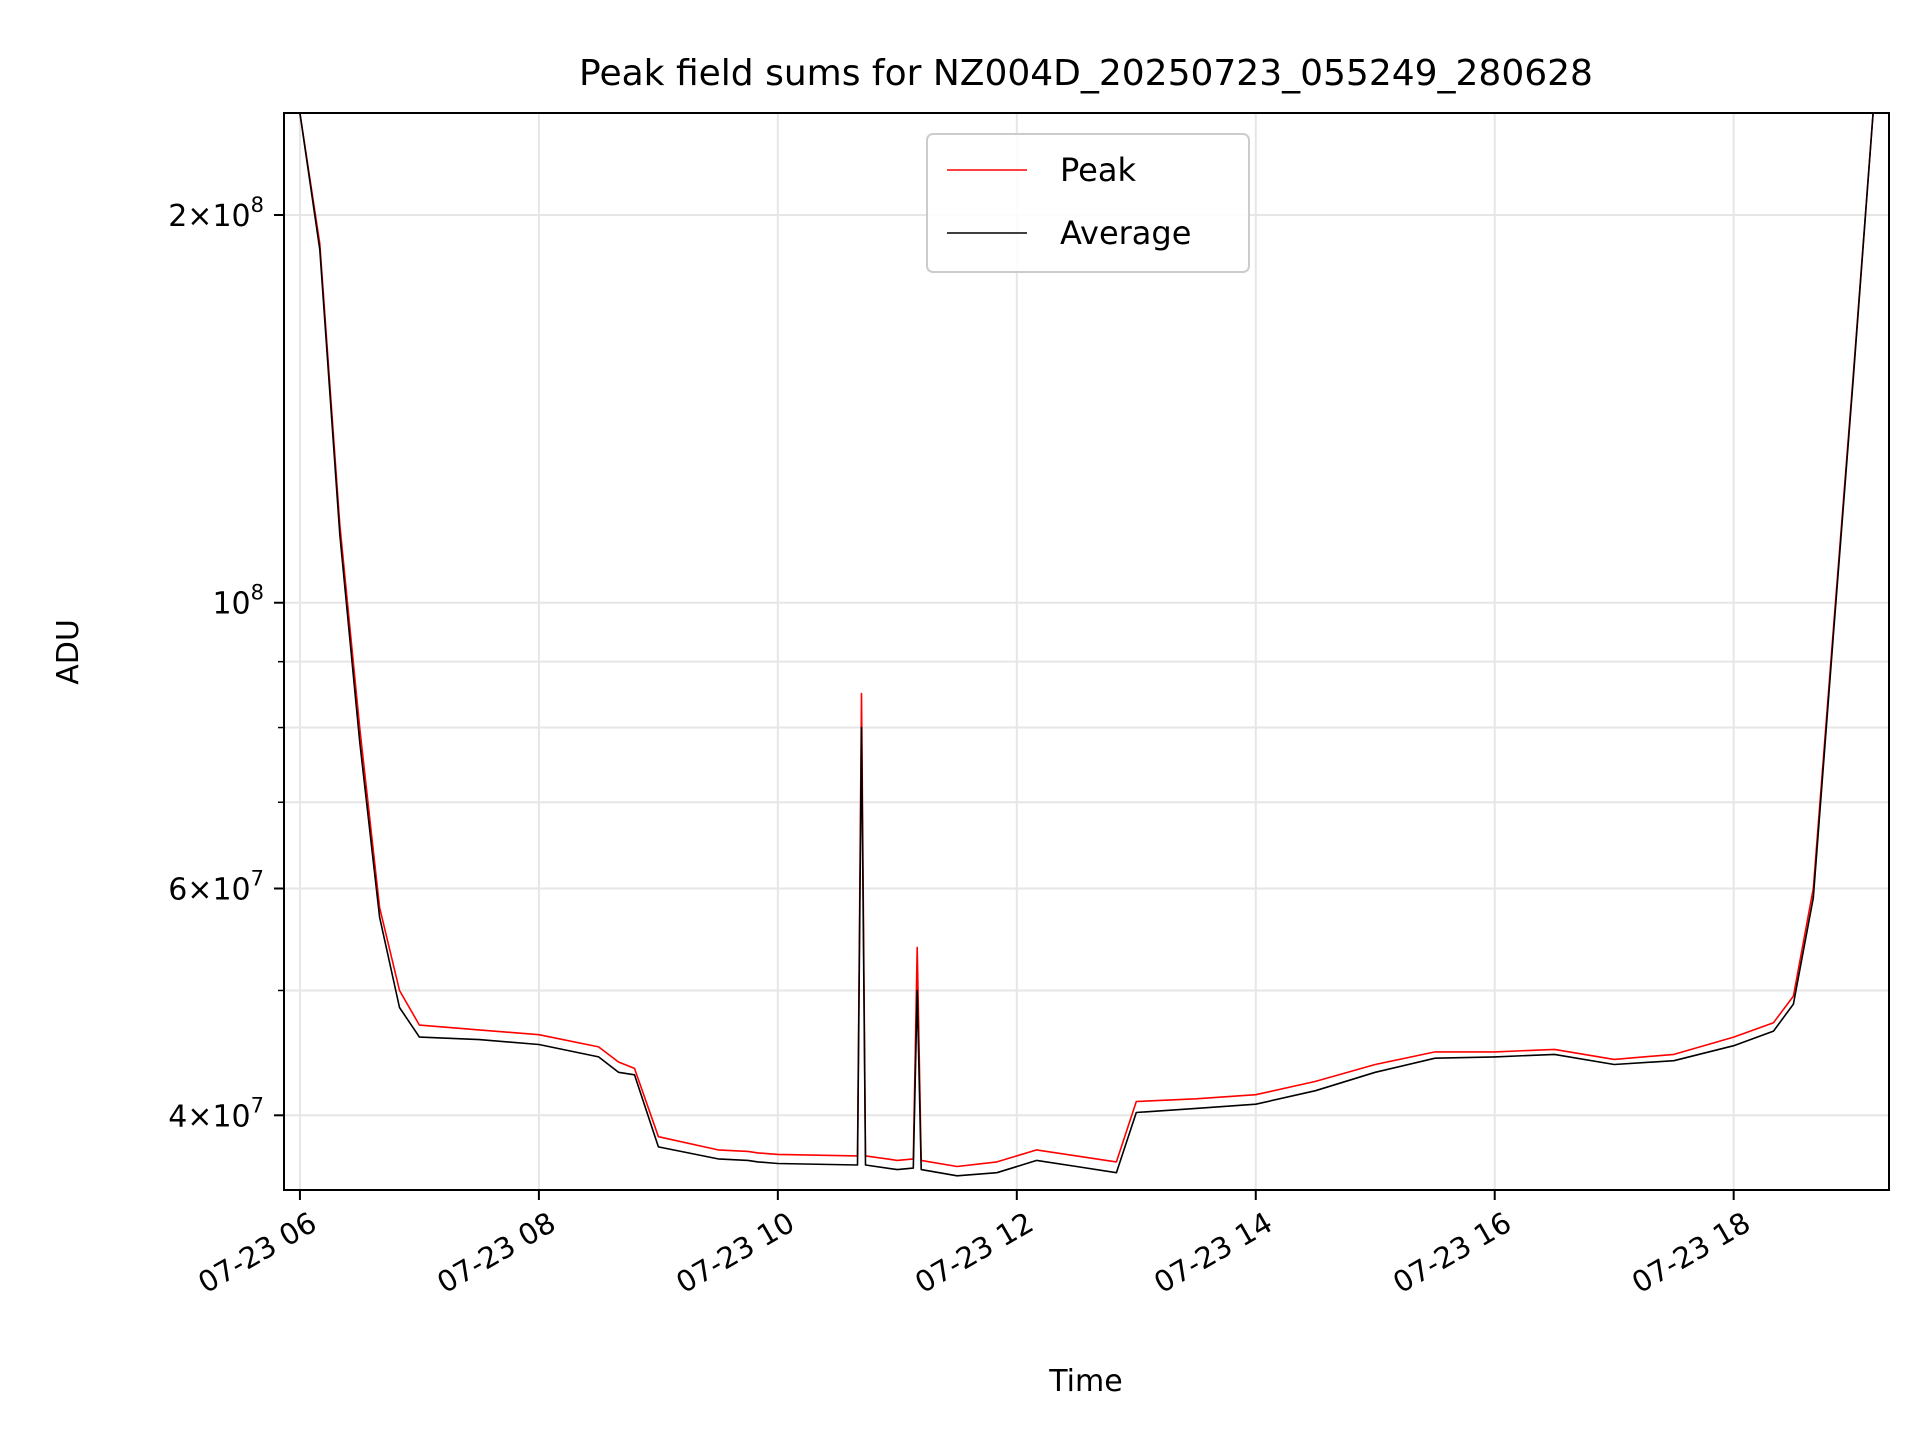 The height and width of the screenshot is (1440, 1920). What do you see at coordinates (1125, 233) in the screenshot?
I see `legend-label-average: Average` at bounding box center [1125, 233].